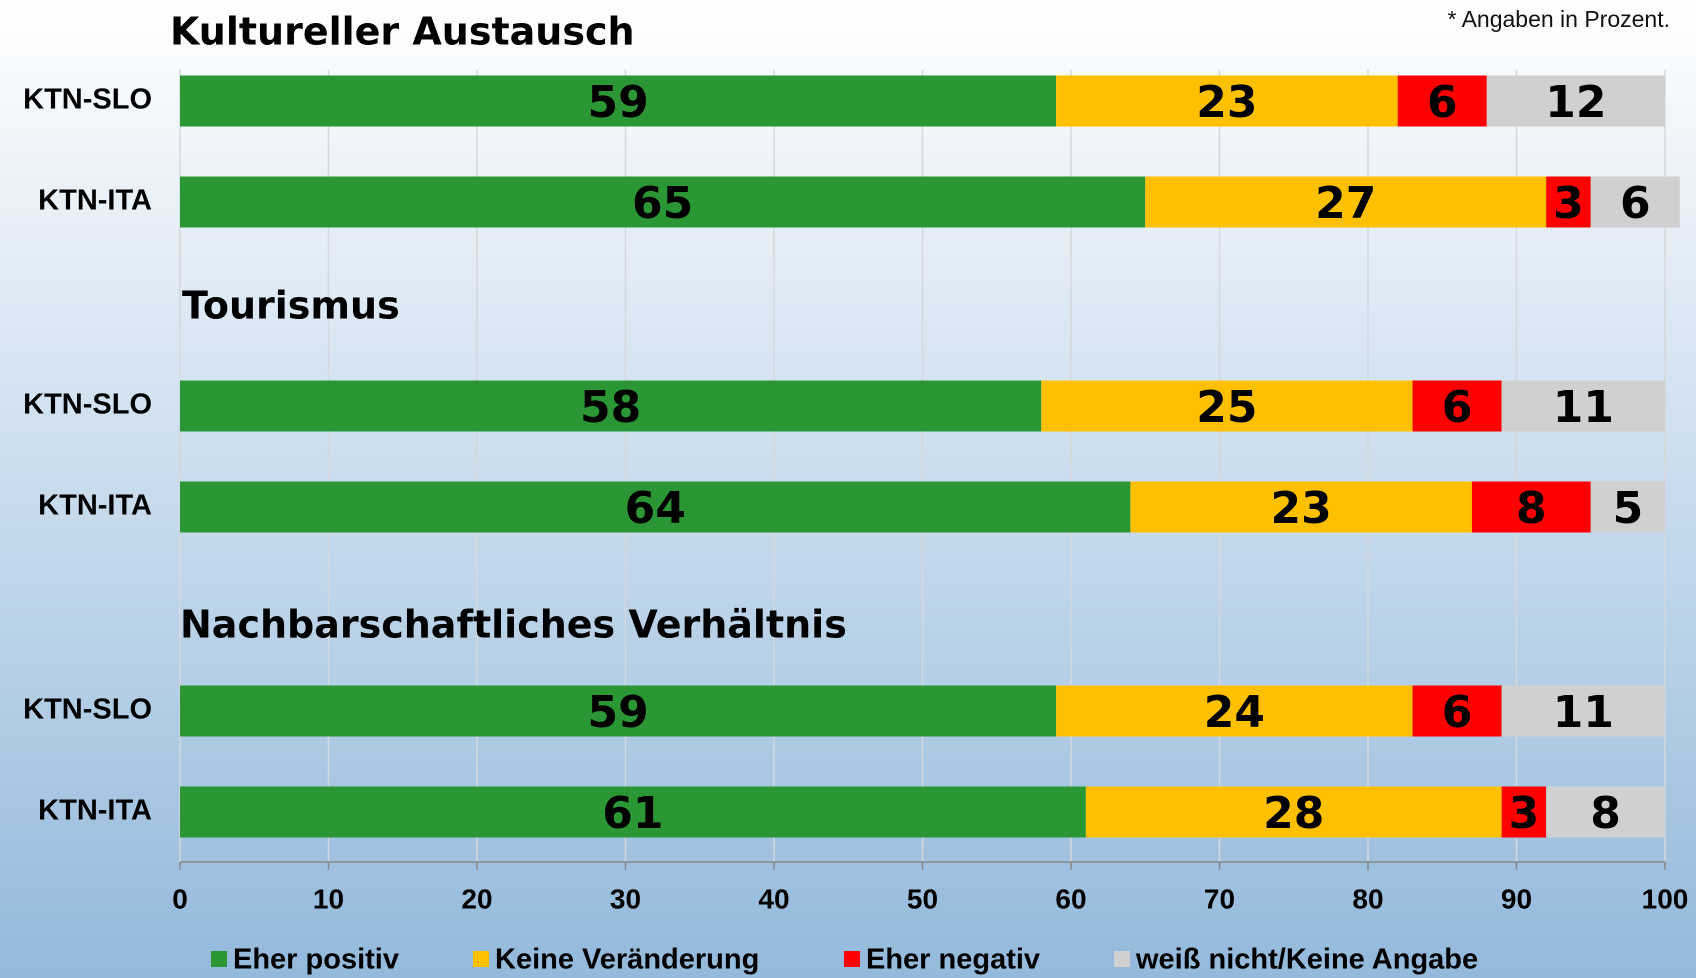  What do you see at coordinates (291, 306) in the screenshot?
I see `group-title: Tourismus` at bounding box center [291, 306].